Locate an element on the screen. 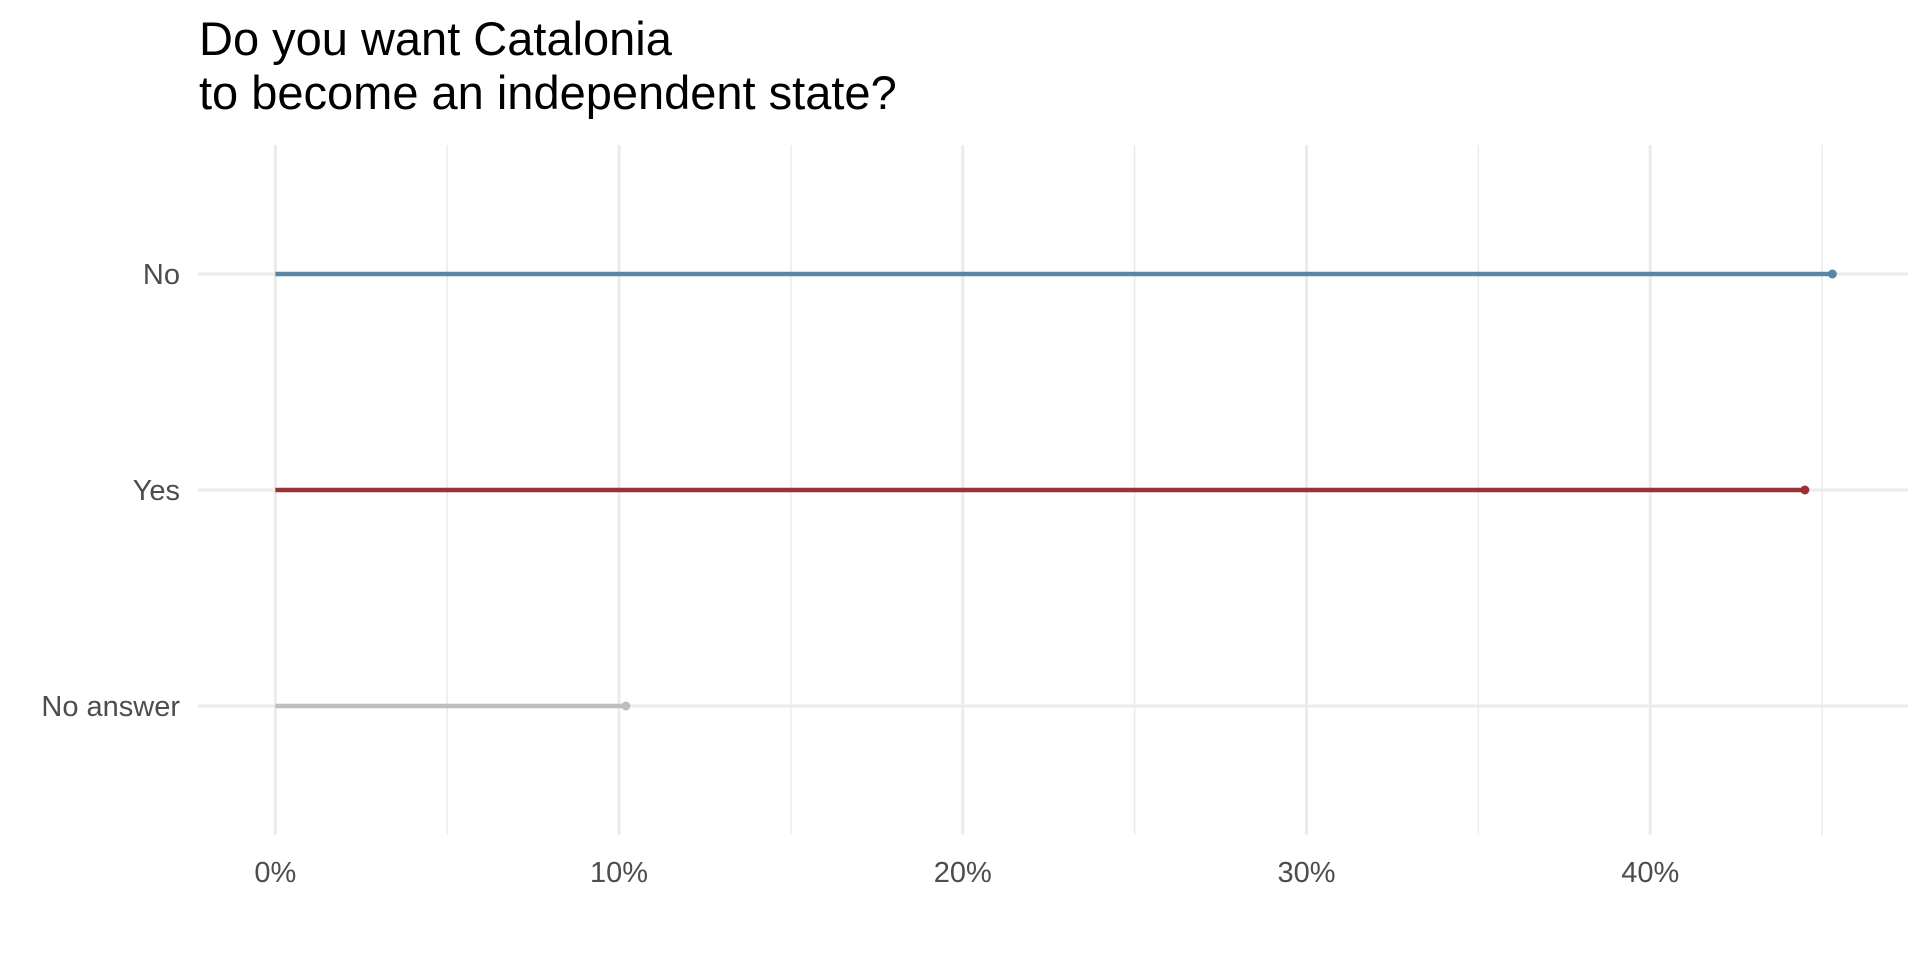  y-category-label: No is located at coordinates (161, 275).